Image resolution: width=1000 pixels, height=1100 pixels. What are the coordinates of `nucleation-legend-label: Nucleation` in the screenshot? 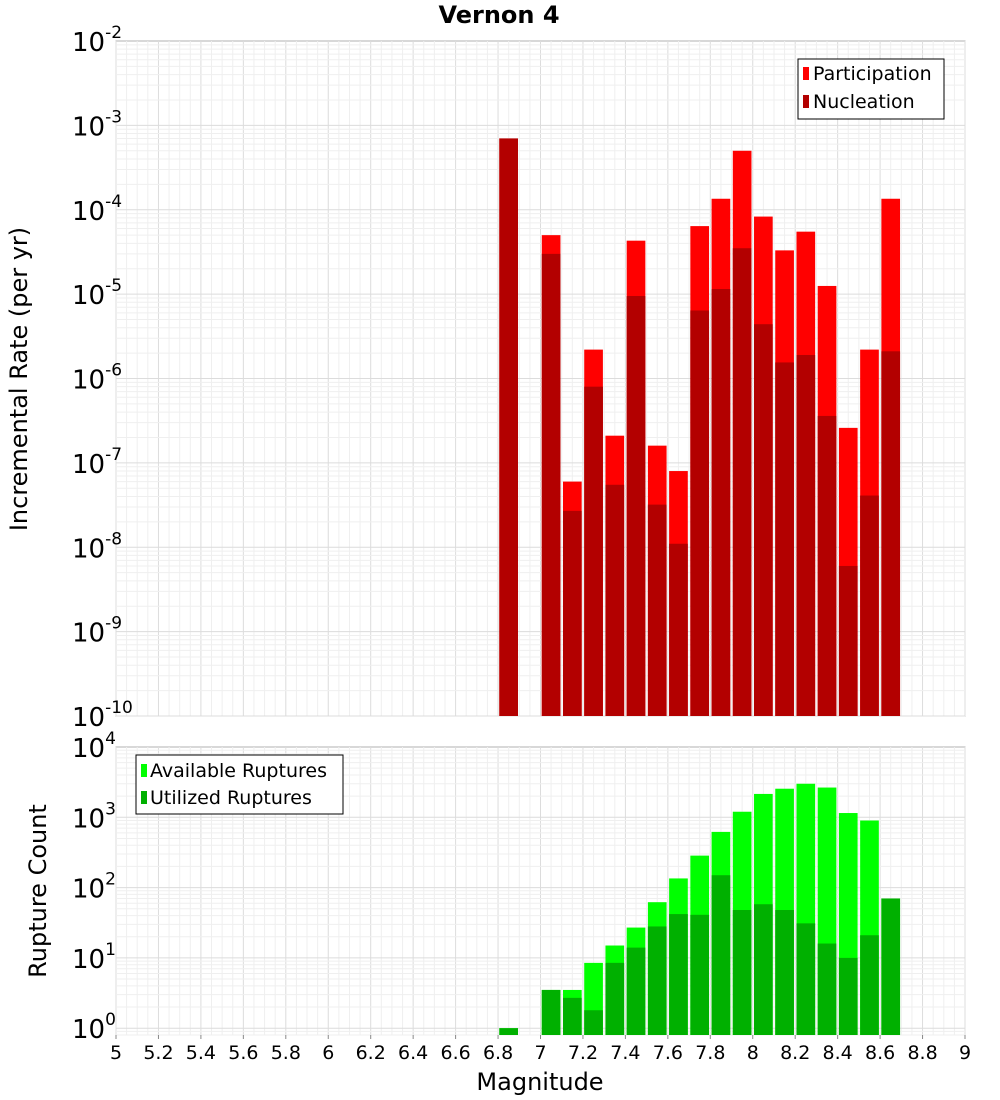 It's located at (864, 102).